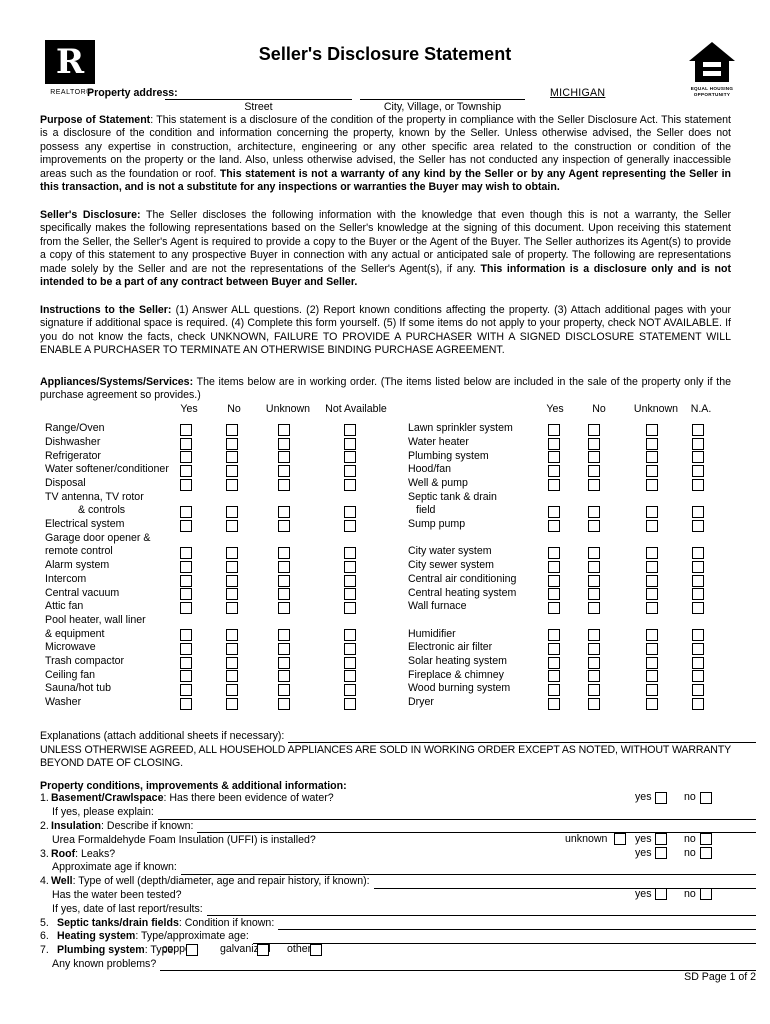 This screenshot has height=1024, width=770. What do you see at coordinates (706, 797) in the screenshot?
I see `basement-water-no-checkbox` at bounding box center [706, 797].